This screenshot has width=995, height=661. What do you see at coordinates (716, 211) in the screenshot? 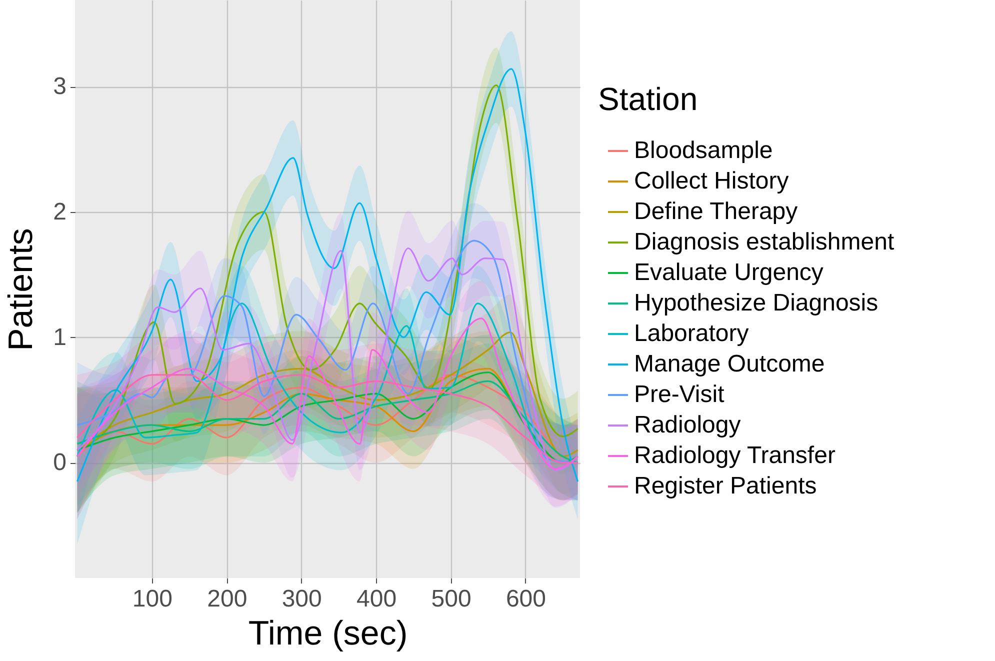
I see `legend-label: Define Therapy` at bounding box center [716, 211].